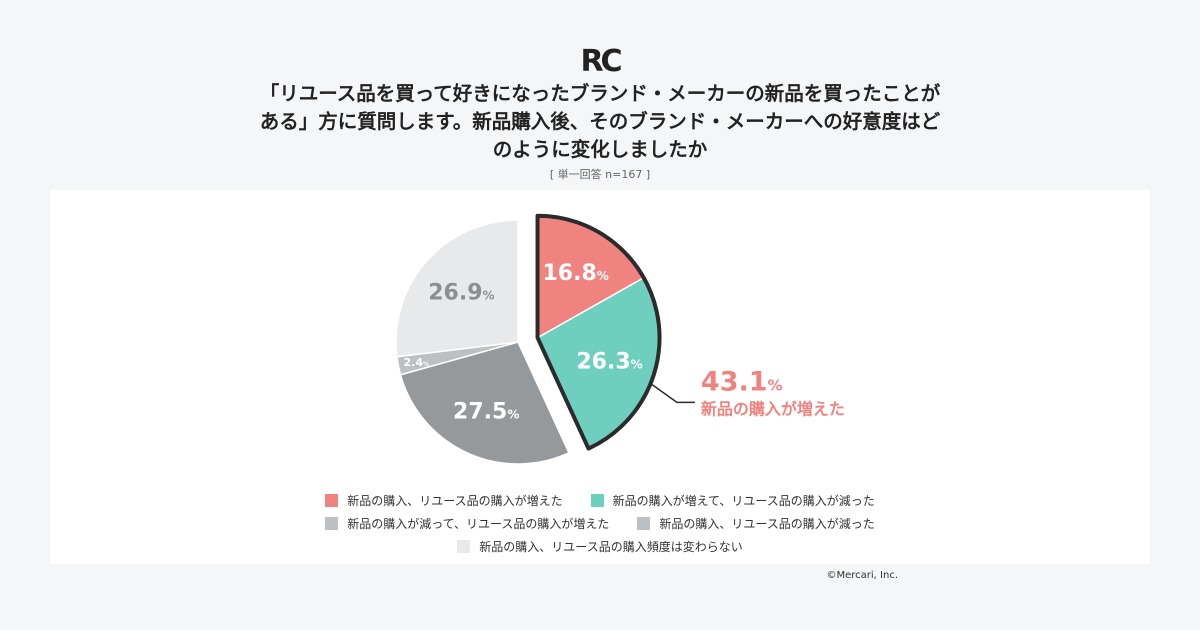 The height and width of the screenshot is (630, 1200). I want to click on copyright: ©Mercari, Inc., so click(862, 575).